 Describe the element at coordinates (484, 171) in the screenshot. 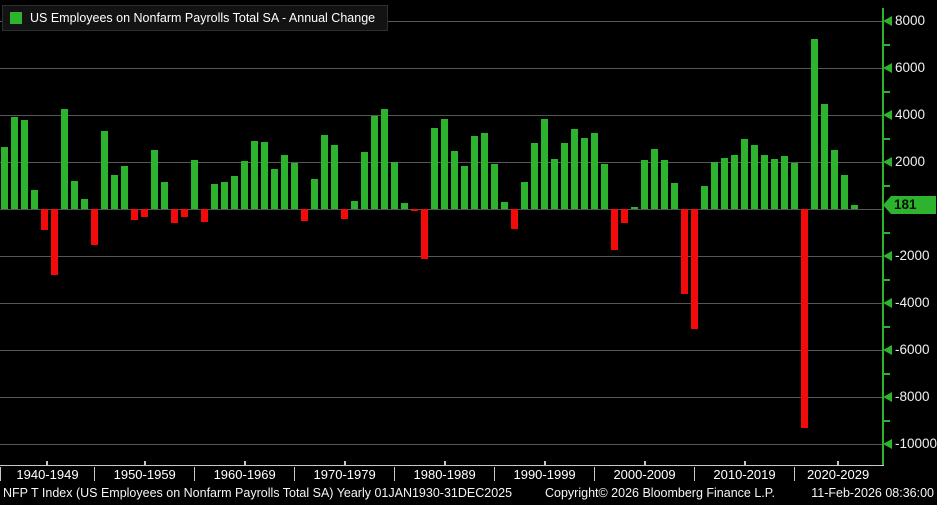

I see `bar-1988` at that location.